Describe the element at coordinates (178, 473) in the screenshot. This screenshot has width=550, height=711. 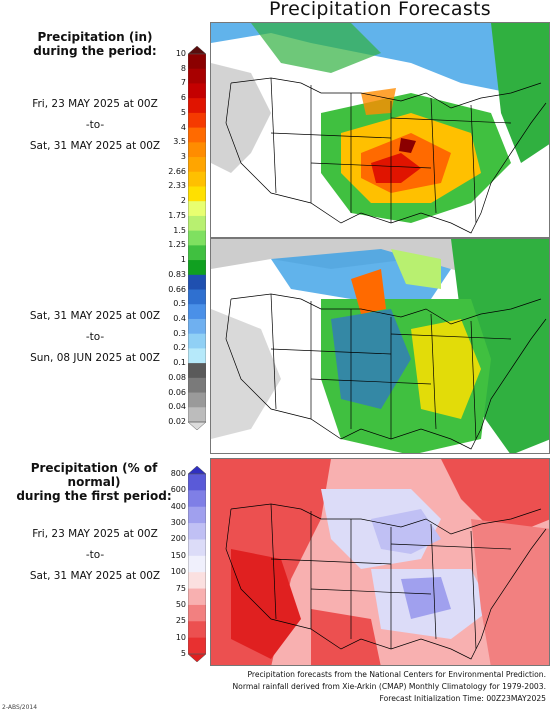
I see `colorbar-tick-label: 800` at that location.